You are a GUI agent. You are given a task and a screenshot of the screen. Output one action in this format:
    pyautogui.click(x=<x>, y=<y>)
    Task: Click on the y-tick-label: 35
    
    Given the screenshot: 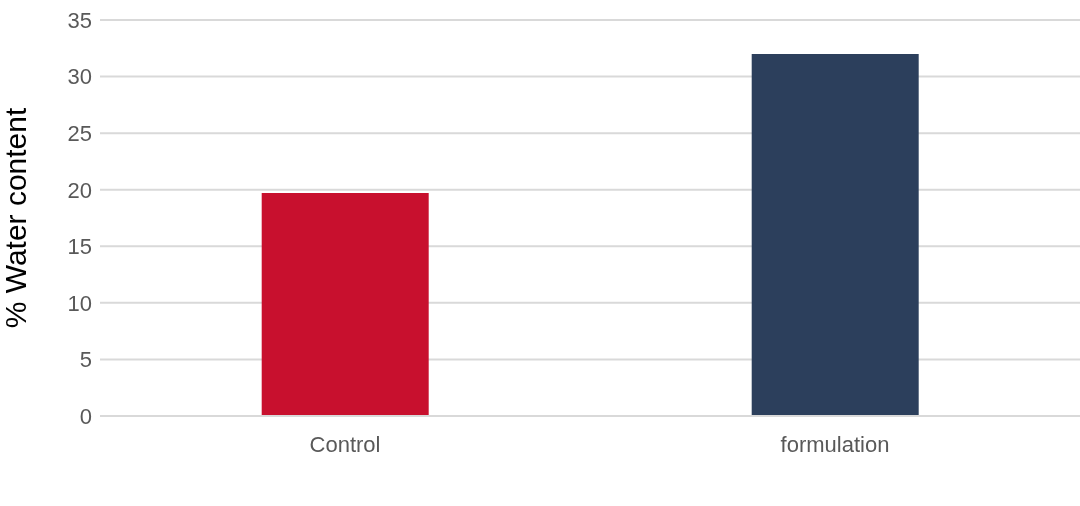 What is the action you would take?
    pyautogui.click(x=79, y=20)
    